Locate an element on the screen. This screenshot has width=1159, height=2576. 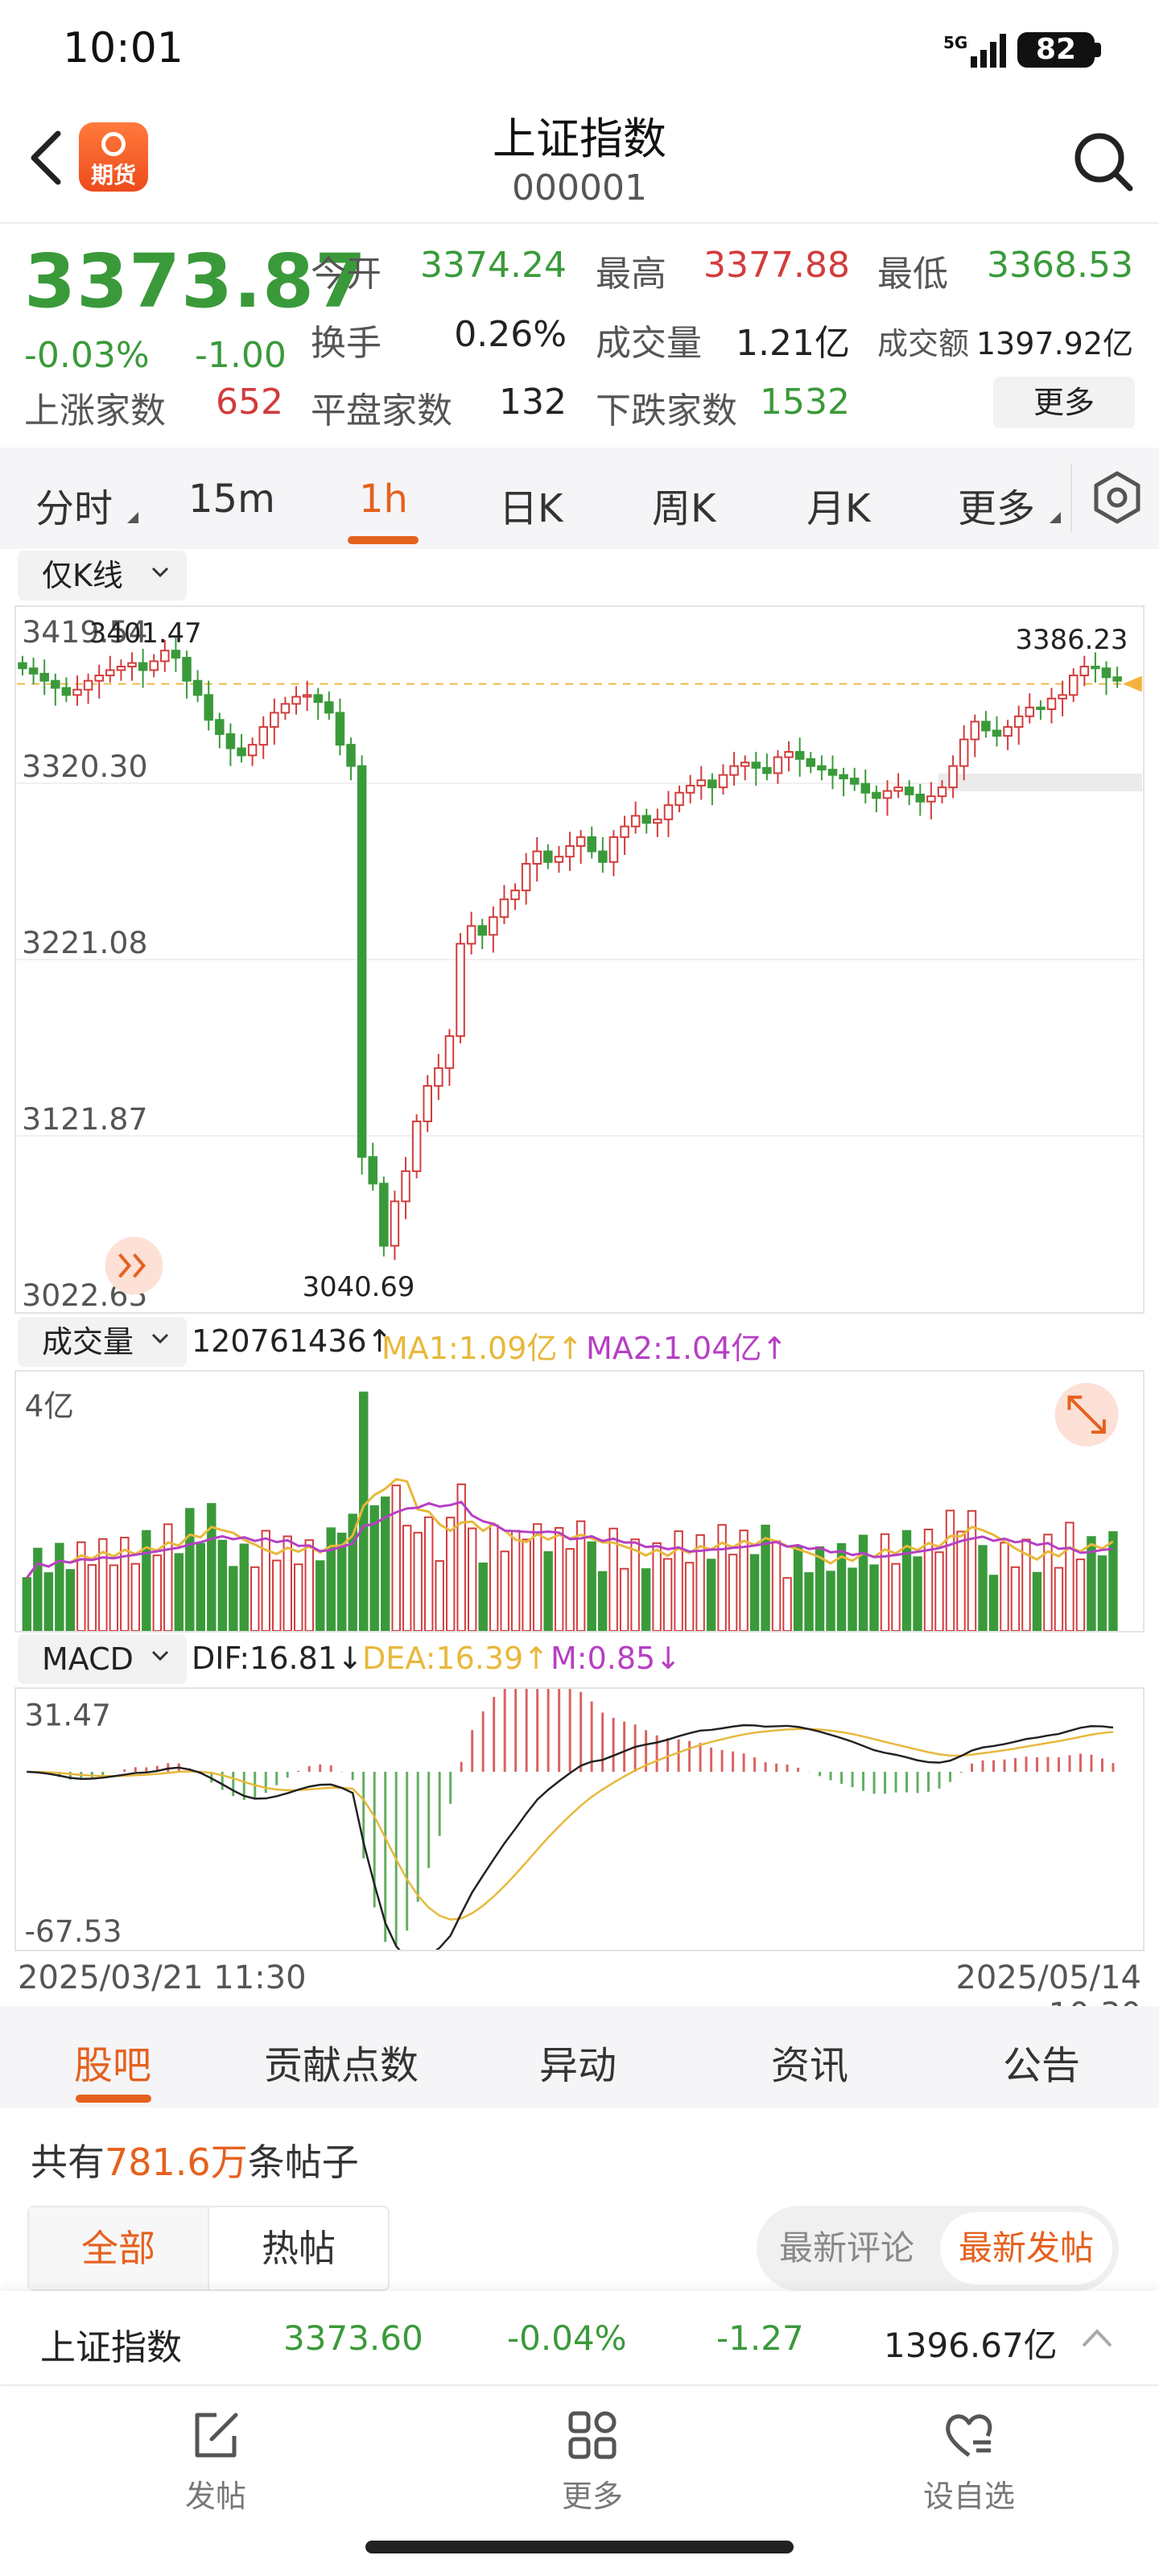
post-filter-segment: 全部 热帖 is located at coordinates (208, 2248).